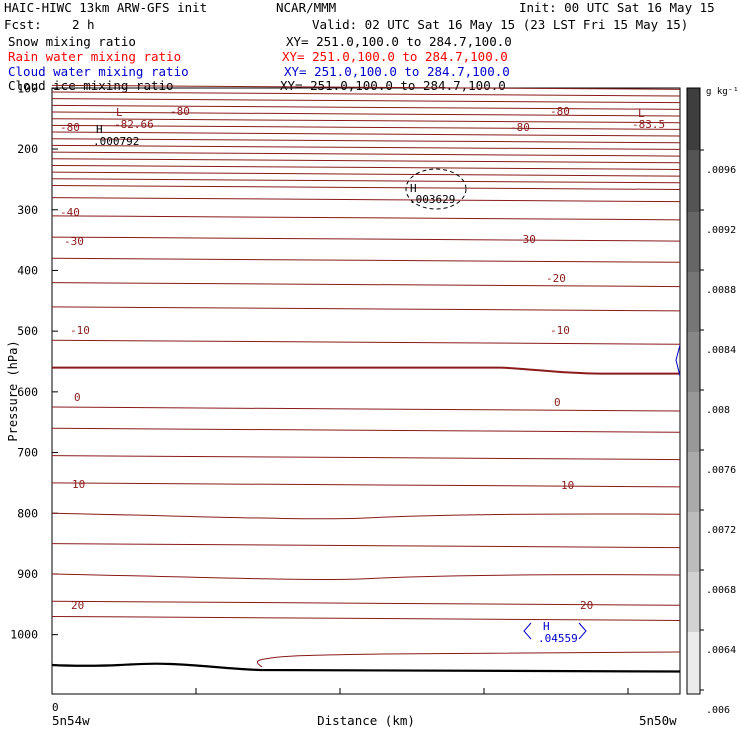  What do you see at coordinates (397, 71) in the screenshot?
I see `field-cloud-water-xy: XY= 251.0,100.0 to 284.7,100.0` at bounding box center [397, 71].